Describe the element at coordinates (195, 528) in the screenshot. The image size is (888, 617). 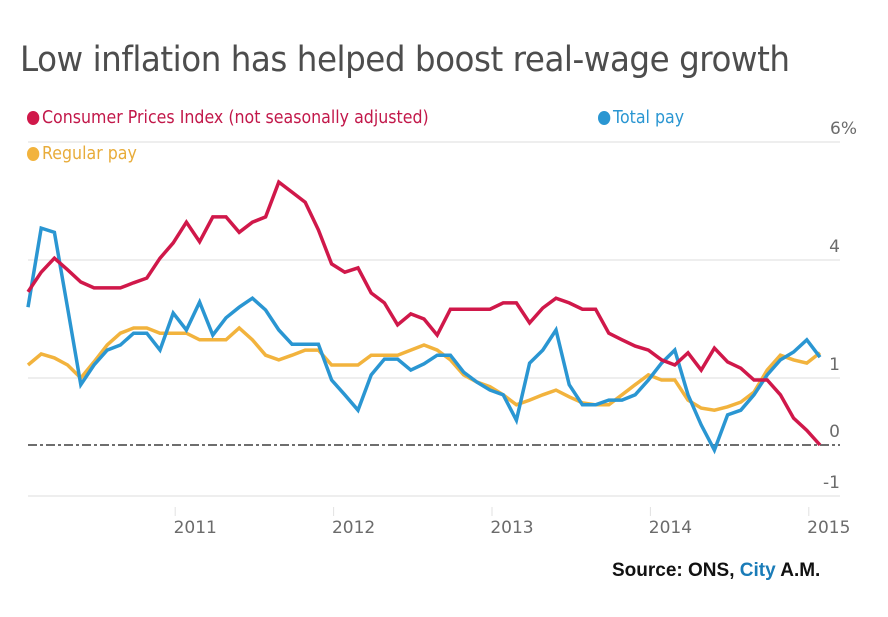
I see `x-tick-label: 2011` at that location.